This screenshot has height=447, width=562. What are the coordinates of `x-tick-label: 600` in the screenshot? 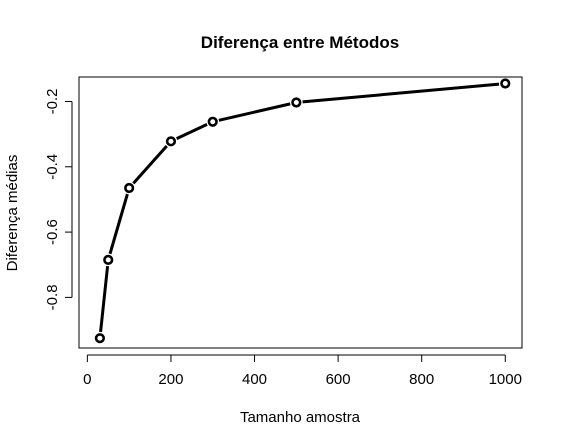 It's located at (338, 379).